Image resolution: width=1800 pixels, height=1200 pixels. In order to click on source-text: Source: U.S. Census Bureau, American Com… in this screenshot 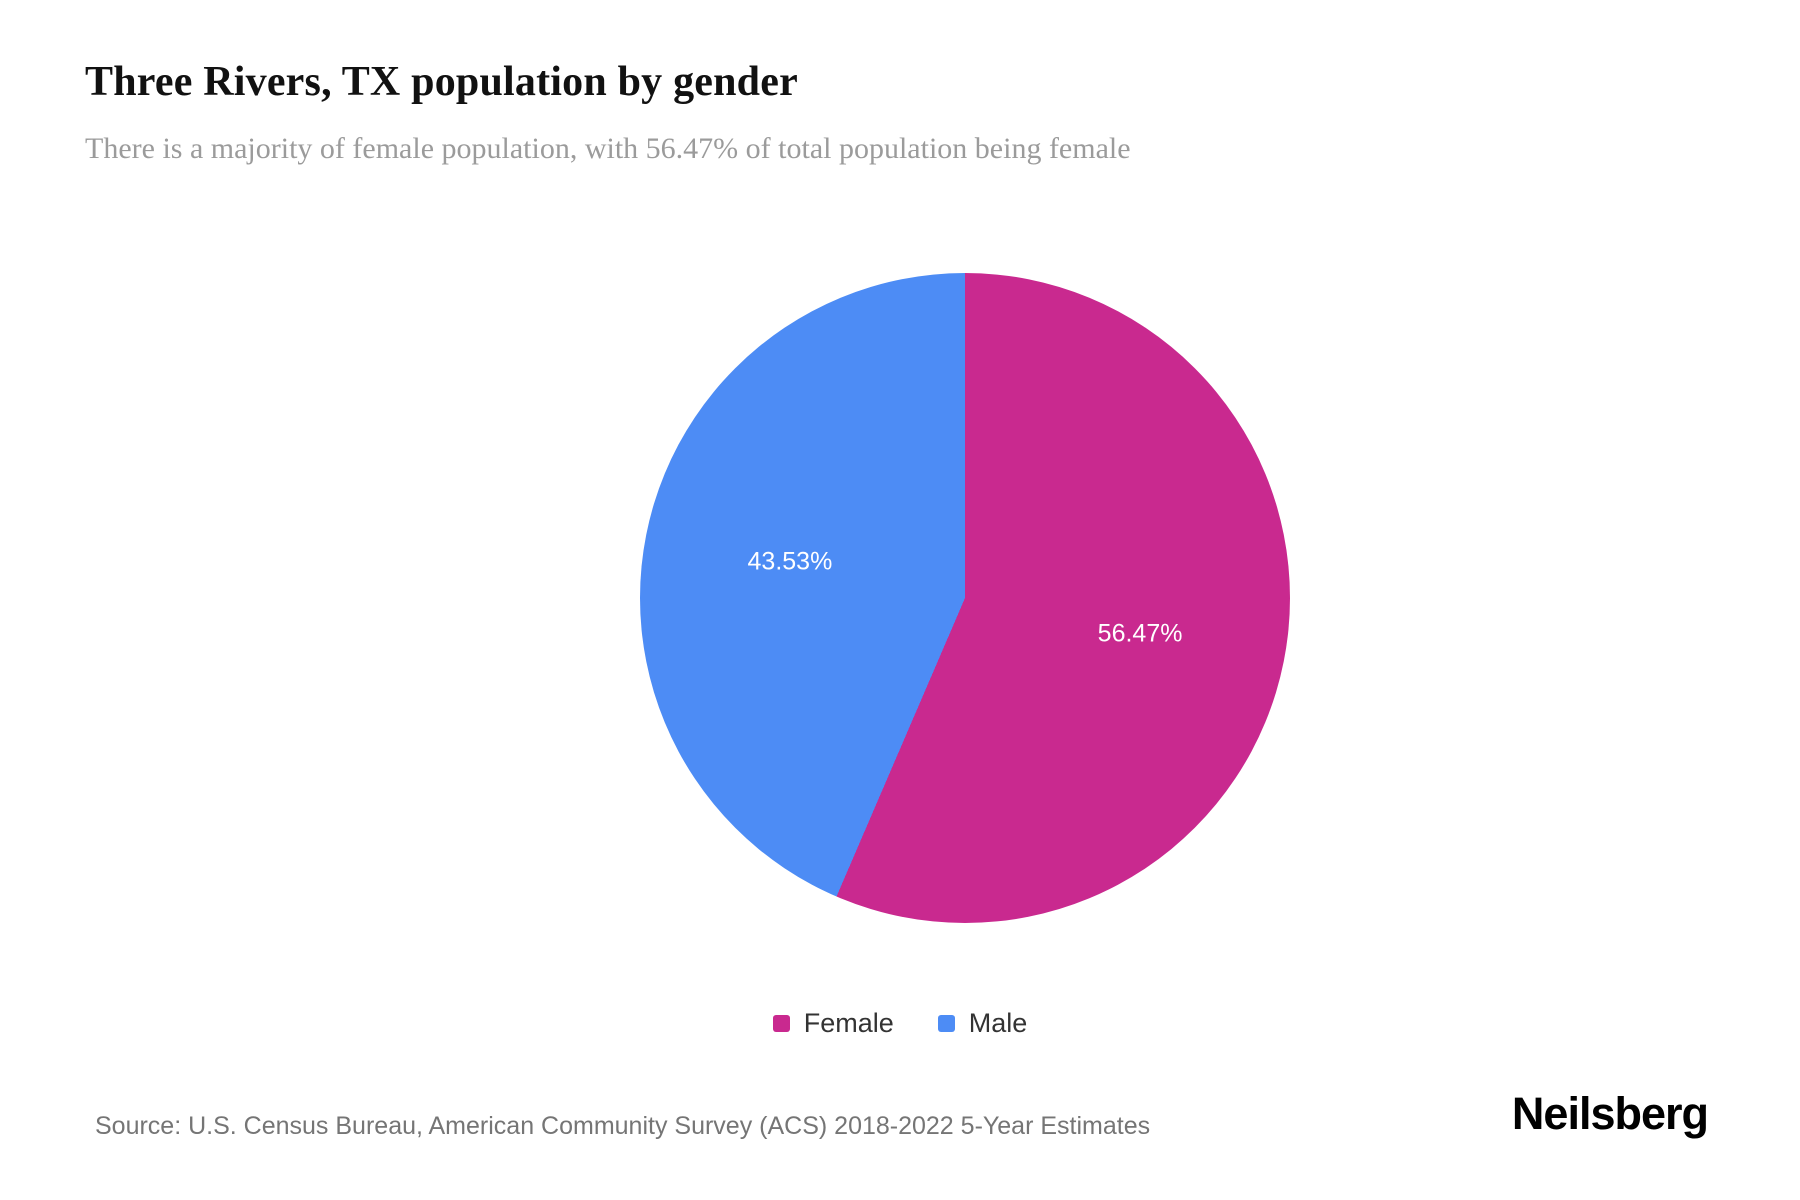, I will do `click(623, 1126)`.